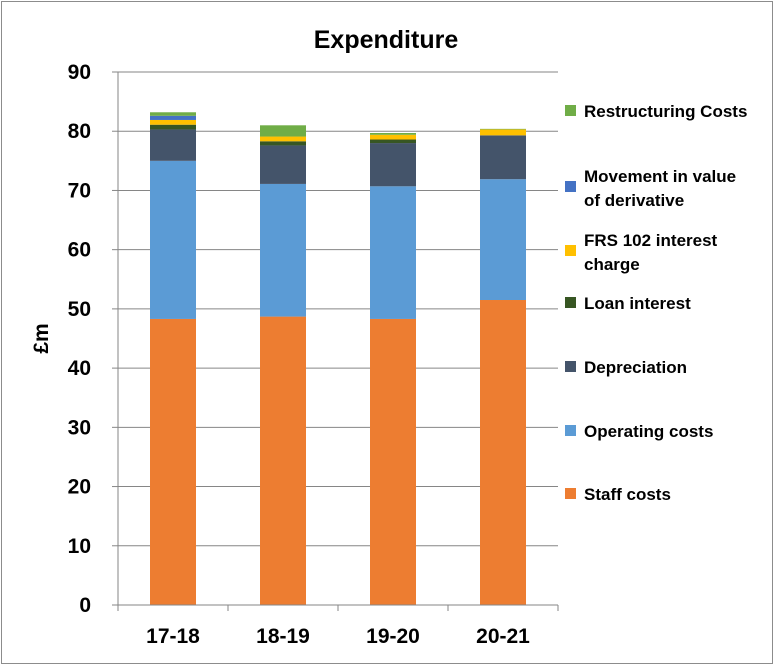  I want to click on legend-label: Movement in value, so click(660, 176).